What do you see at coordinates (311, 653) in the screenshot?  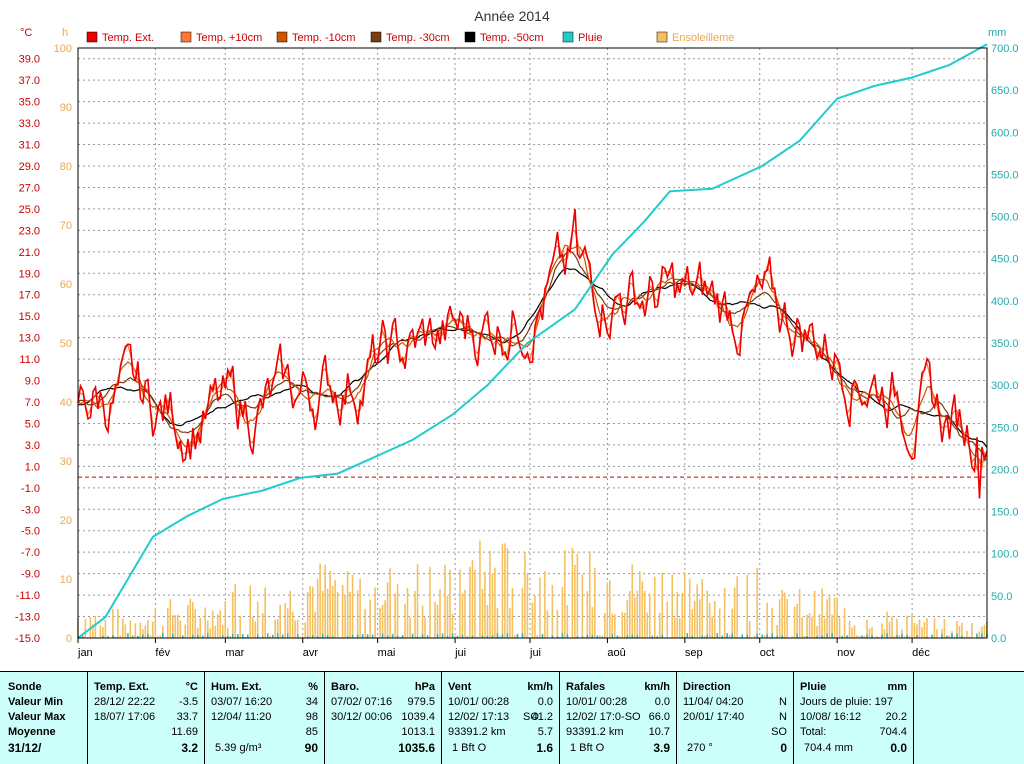 I see `month-label: avr` at bounding box center [311, 653].